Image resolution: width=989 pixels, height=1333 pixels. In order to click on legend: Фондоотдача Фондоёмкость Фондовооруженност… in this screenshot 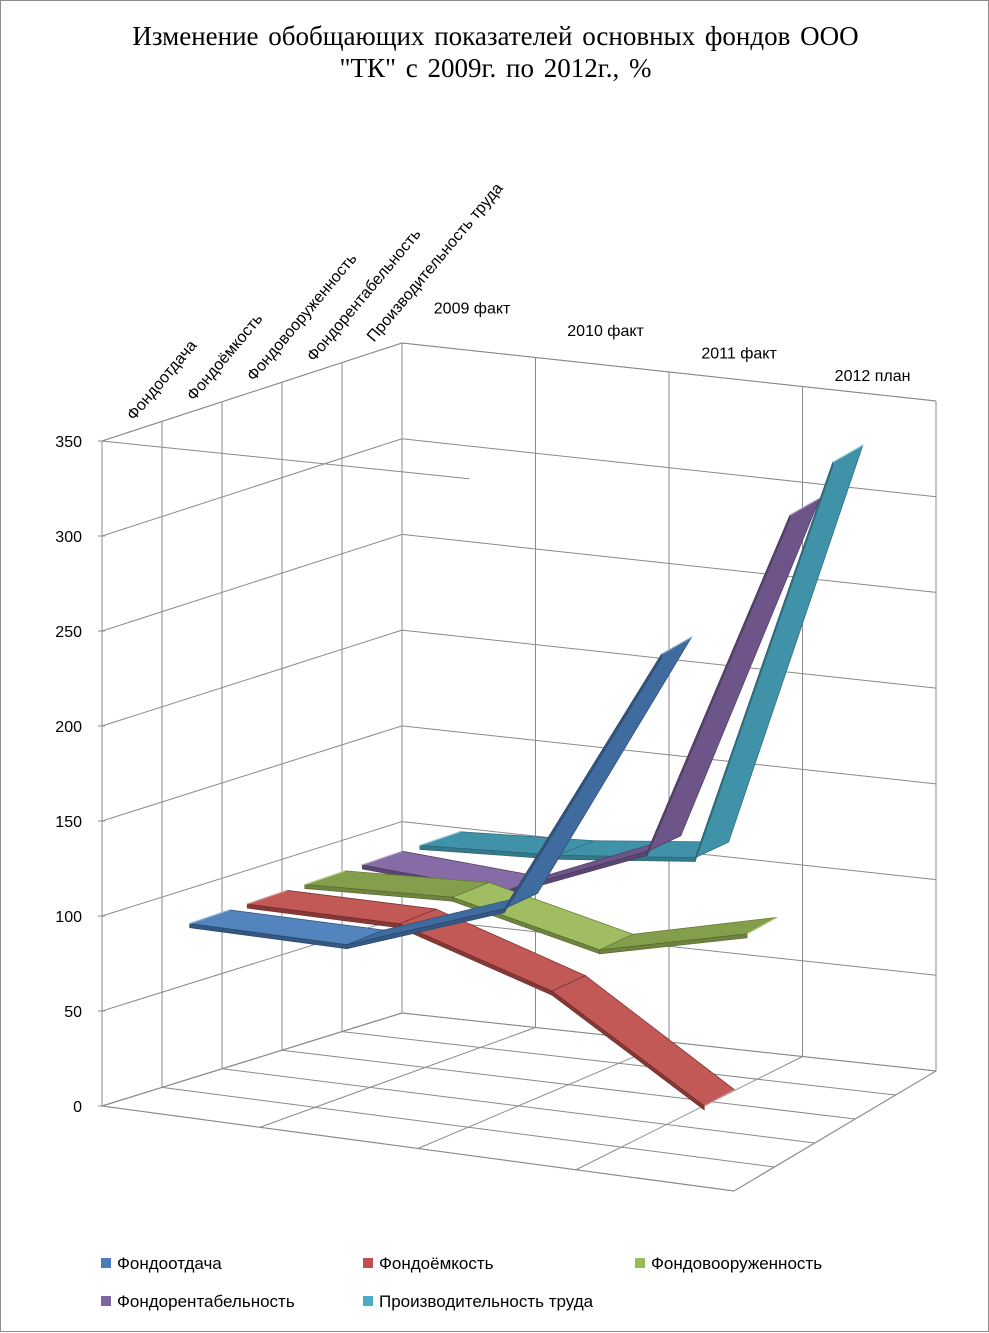, I will do `click(511, 1286)`.